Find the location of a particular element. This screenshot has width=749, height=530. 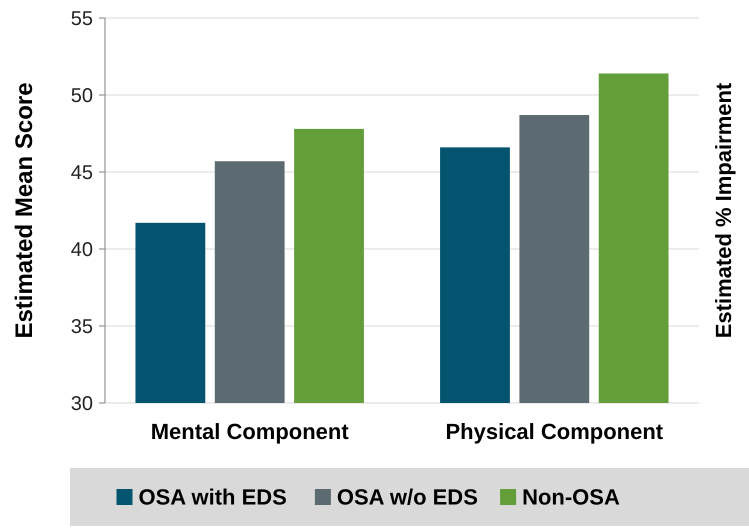

y-tick-label: 45 is located at coordinates (81, 173).